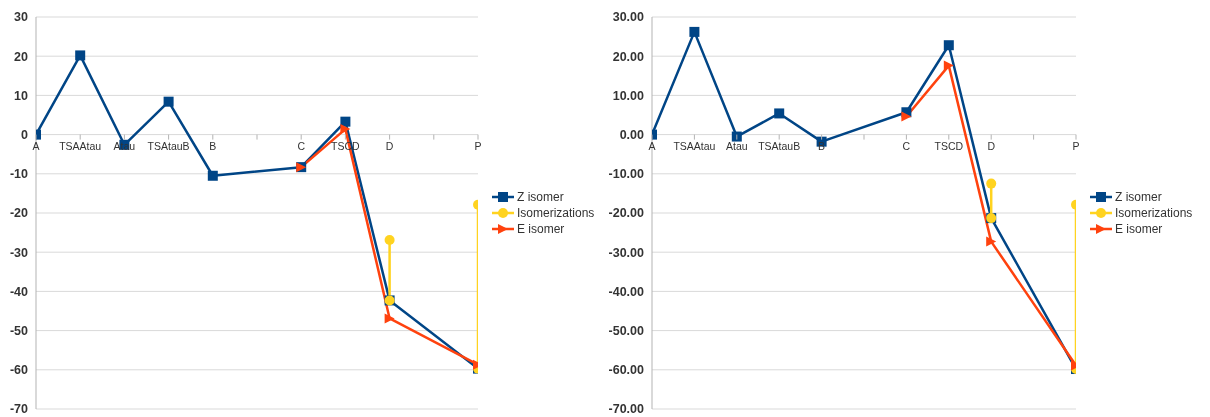  What do you see at coordinates (19, 252) in the screenshot?
I see `y-tick-label: -30` at bounding box center [19, 252].